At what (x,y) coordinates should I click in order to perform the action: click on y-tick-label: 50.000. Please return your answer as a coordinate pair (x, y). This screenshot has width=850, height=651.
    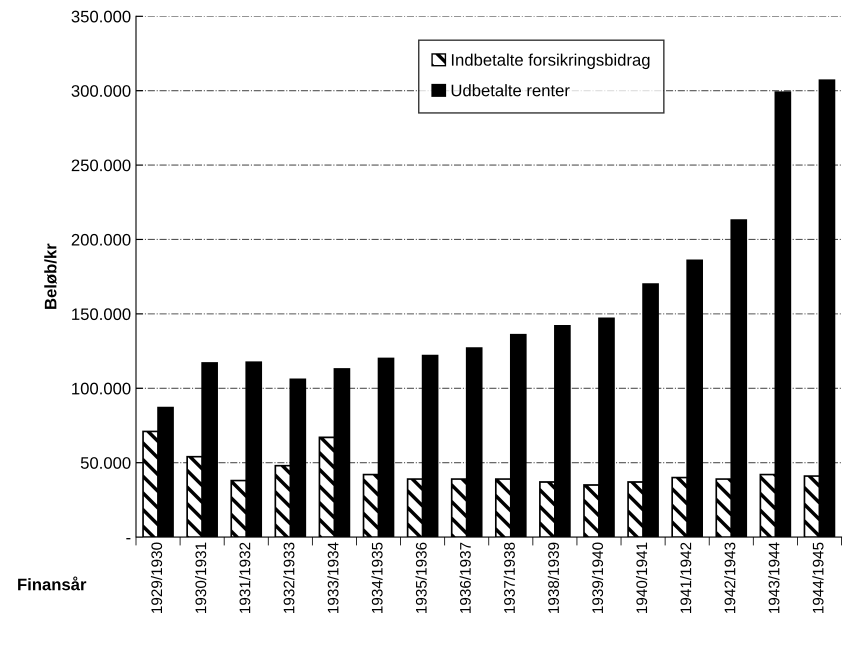
    Looking at the image, I should click on (105, 463).